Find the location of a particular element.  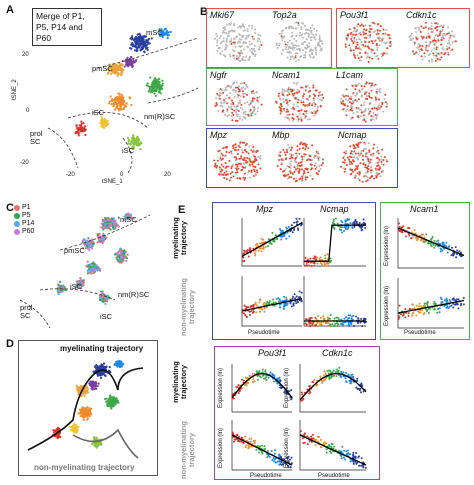

gene-label-mbp: Mbp is located at coordinates (281, 135).